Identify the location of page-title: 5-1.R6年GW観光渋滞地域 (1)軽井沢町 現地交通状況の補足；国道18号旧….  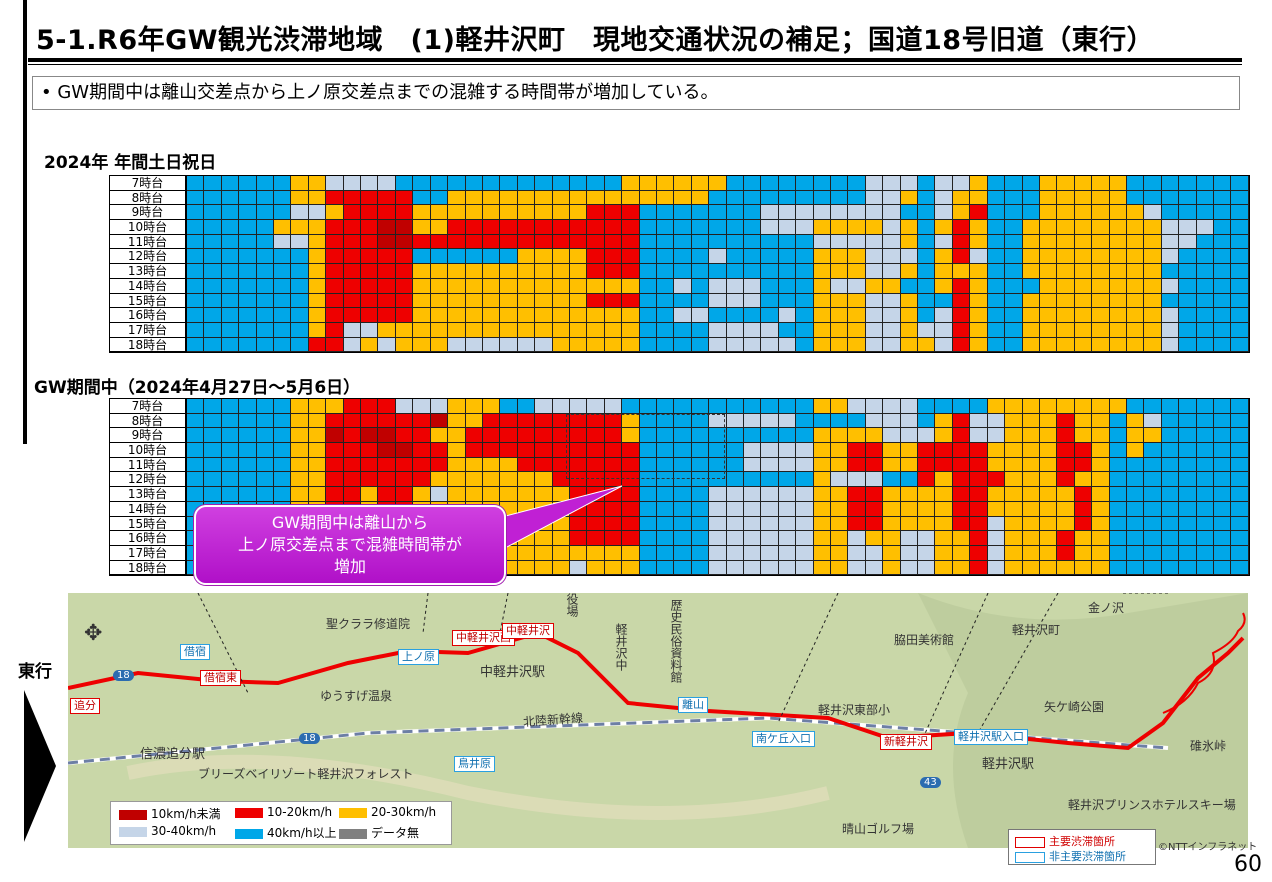
(595, 40).